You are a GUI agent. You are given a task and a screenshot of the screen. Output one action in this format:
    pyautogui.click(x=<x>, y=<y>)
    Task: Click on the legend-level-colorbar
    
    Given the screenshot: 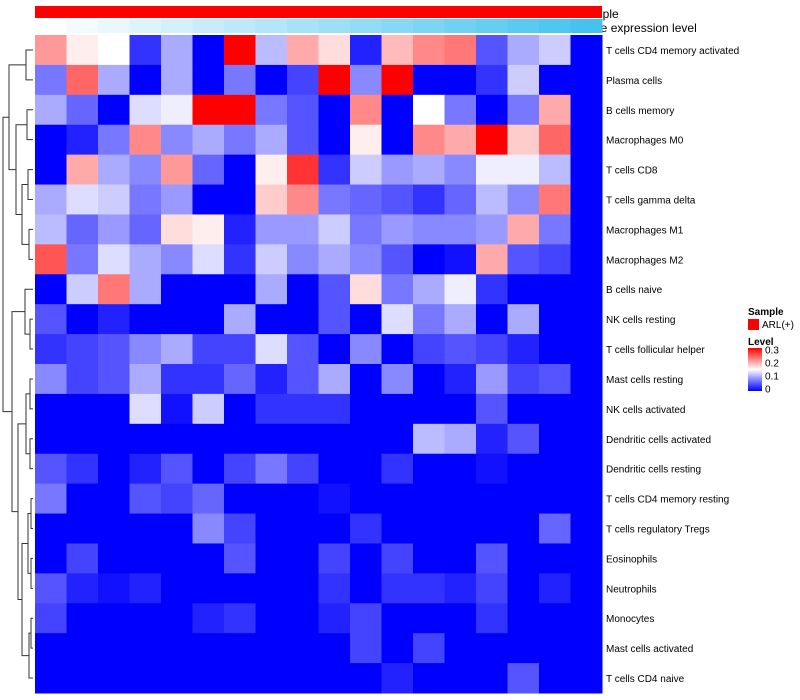 What is the action you would take?
    pyautogui.click(x=755, y=369)
    